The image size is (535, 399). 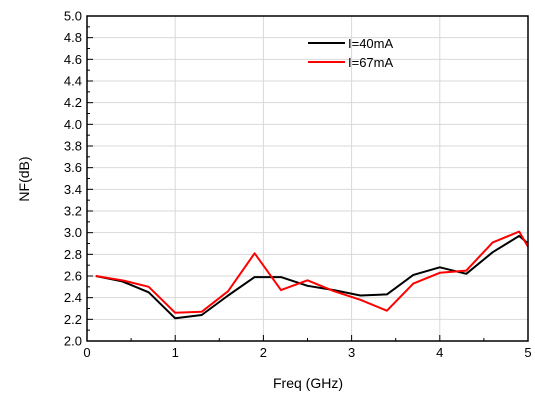 I want to click on y-tick-label: 4.6, so click(x=73, y=59).